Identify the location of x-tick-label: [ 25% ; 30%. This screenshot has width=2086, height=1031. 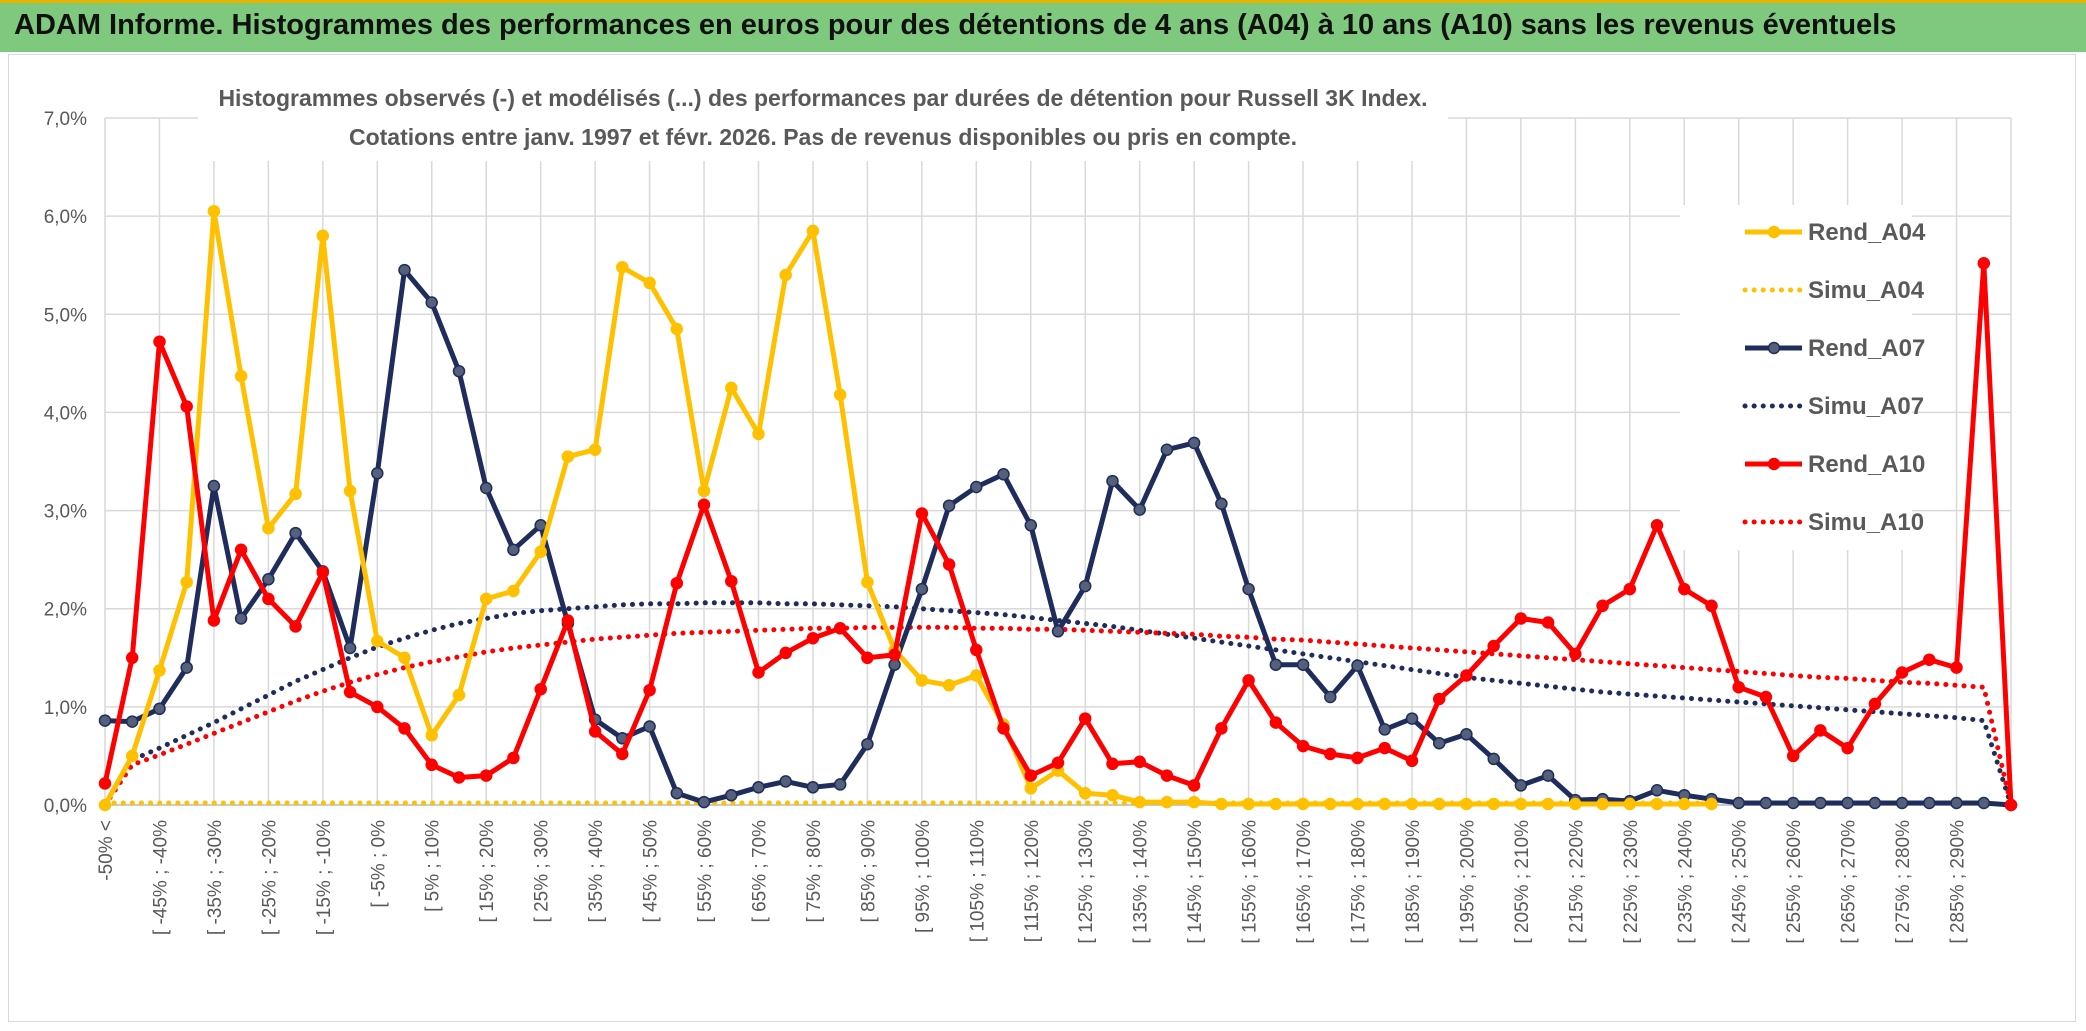
(542, 871).